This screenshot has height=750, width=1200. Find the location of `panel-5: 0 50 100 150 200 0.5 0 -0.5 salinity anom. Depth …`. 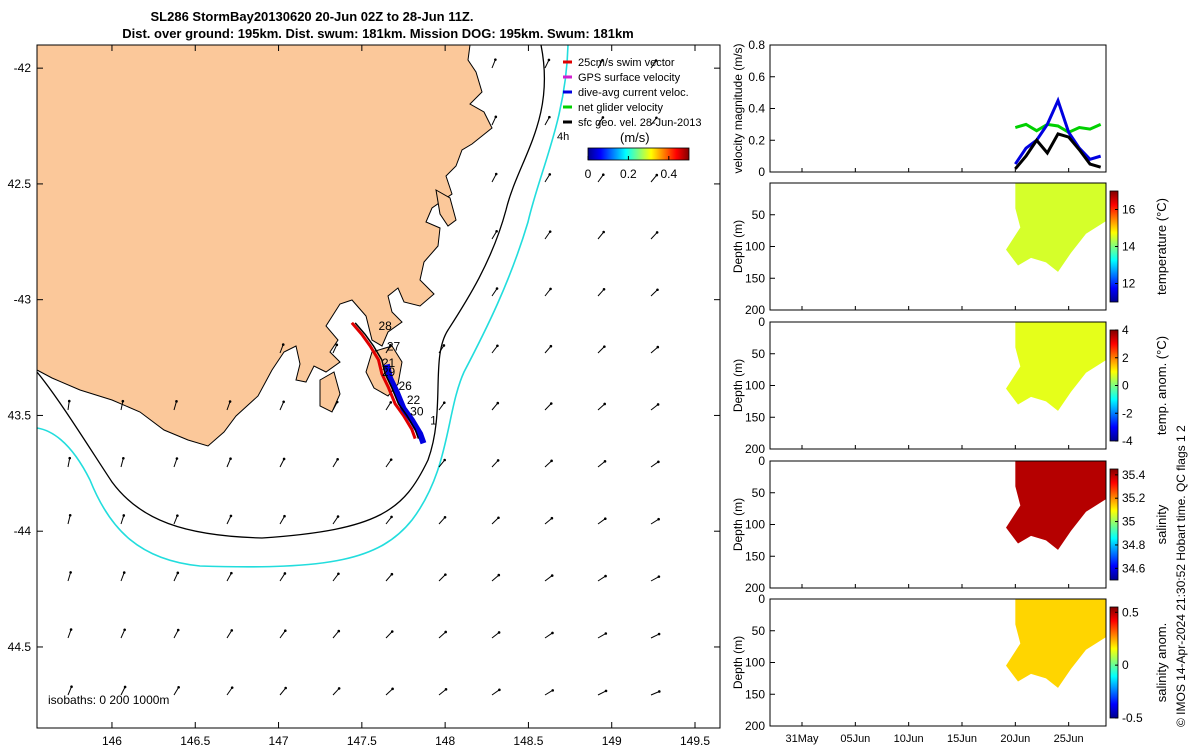

panel-5: 0 50 100 150 200 0.5 0 -0.5 salinity anom. Depth … is located at coordinates (950, 662).